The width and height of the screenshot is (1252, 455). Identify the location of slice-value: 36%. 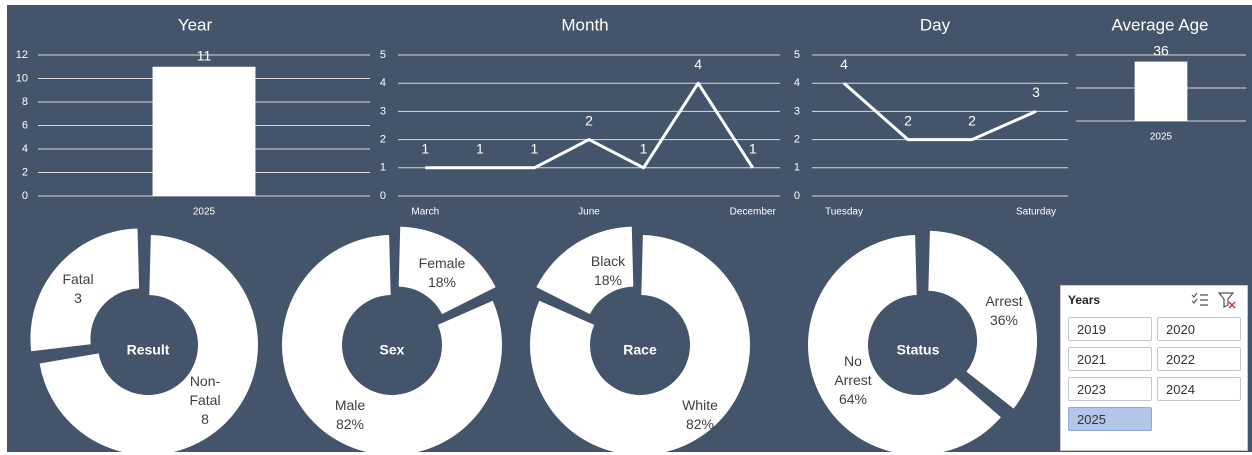
(1004, 320).